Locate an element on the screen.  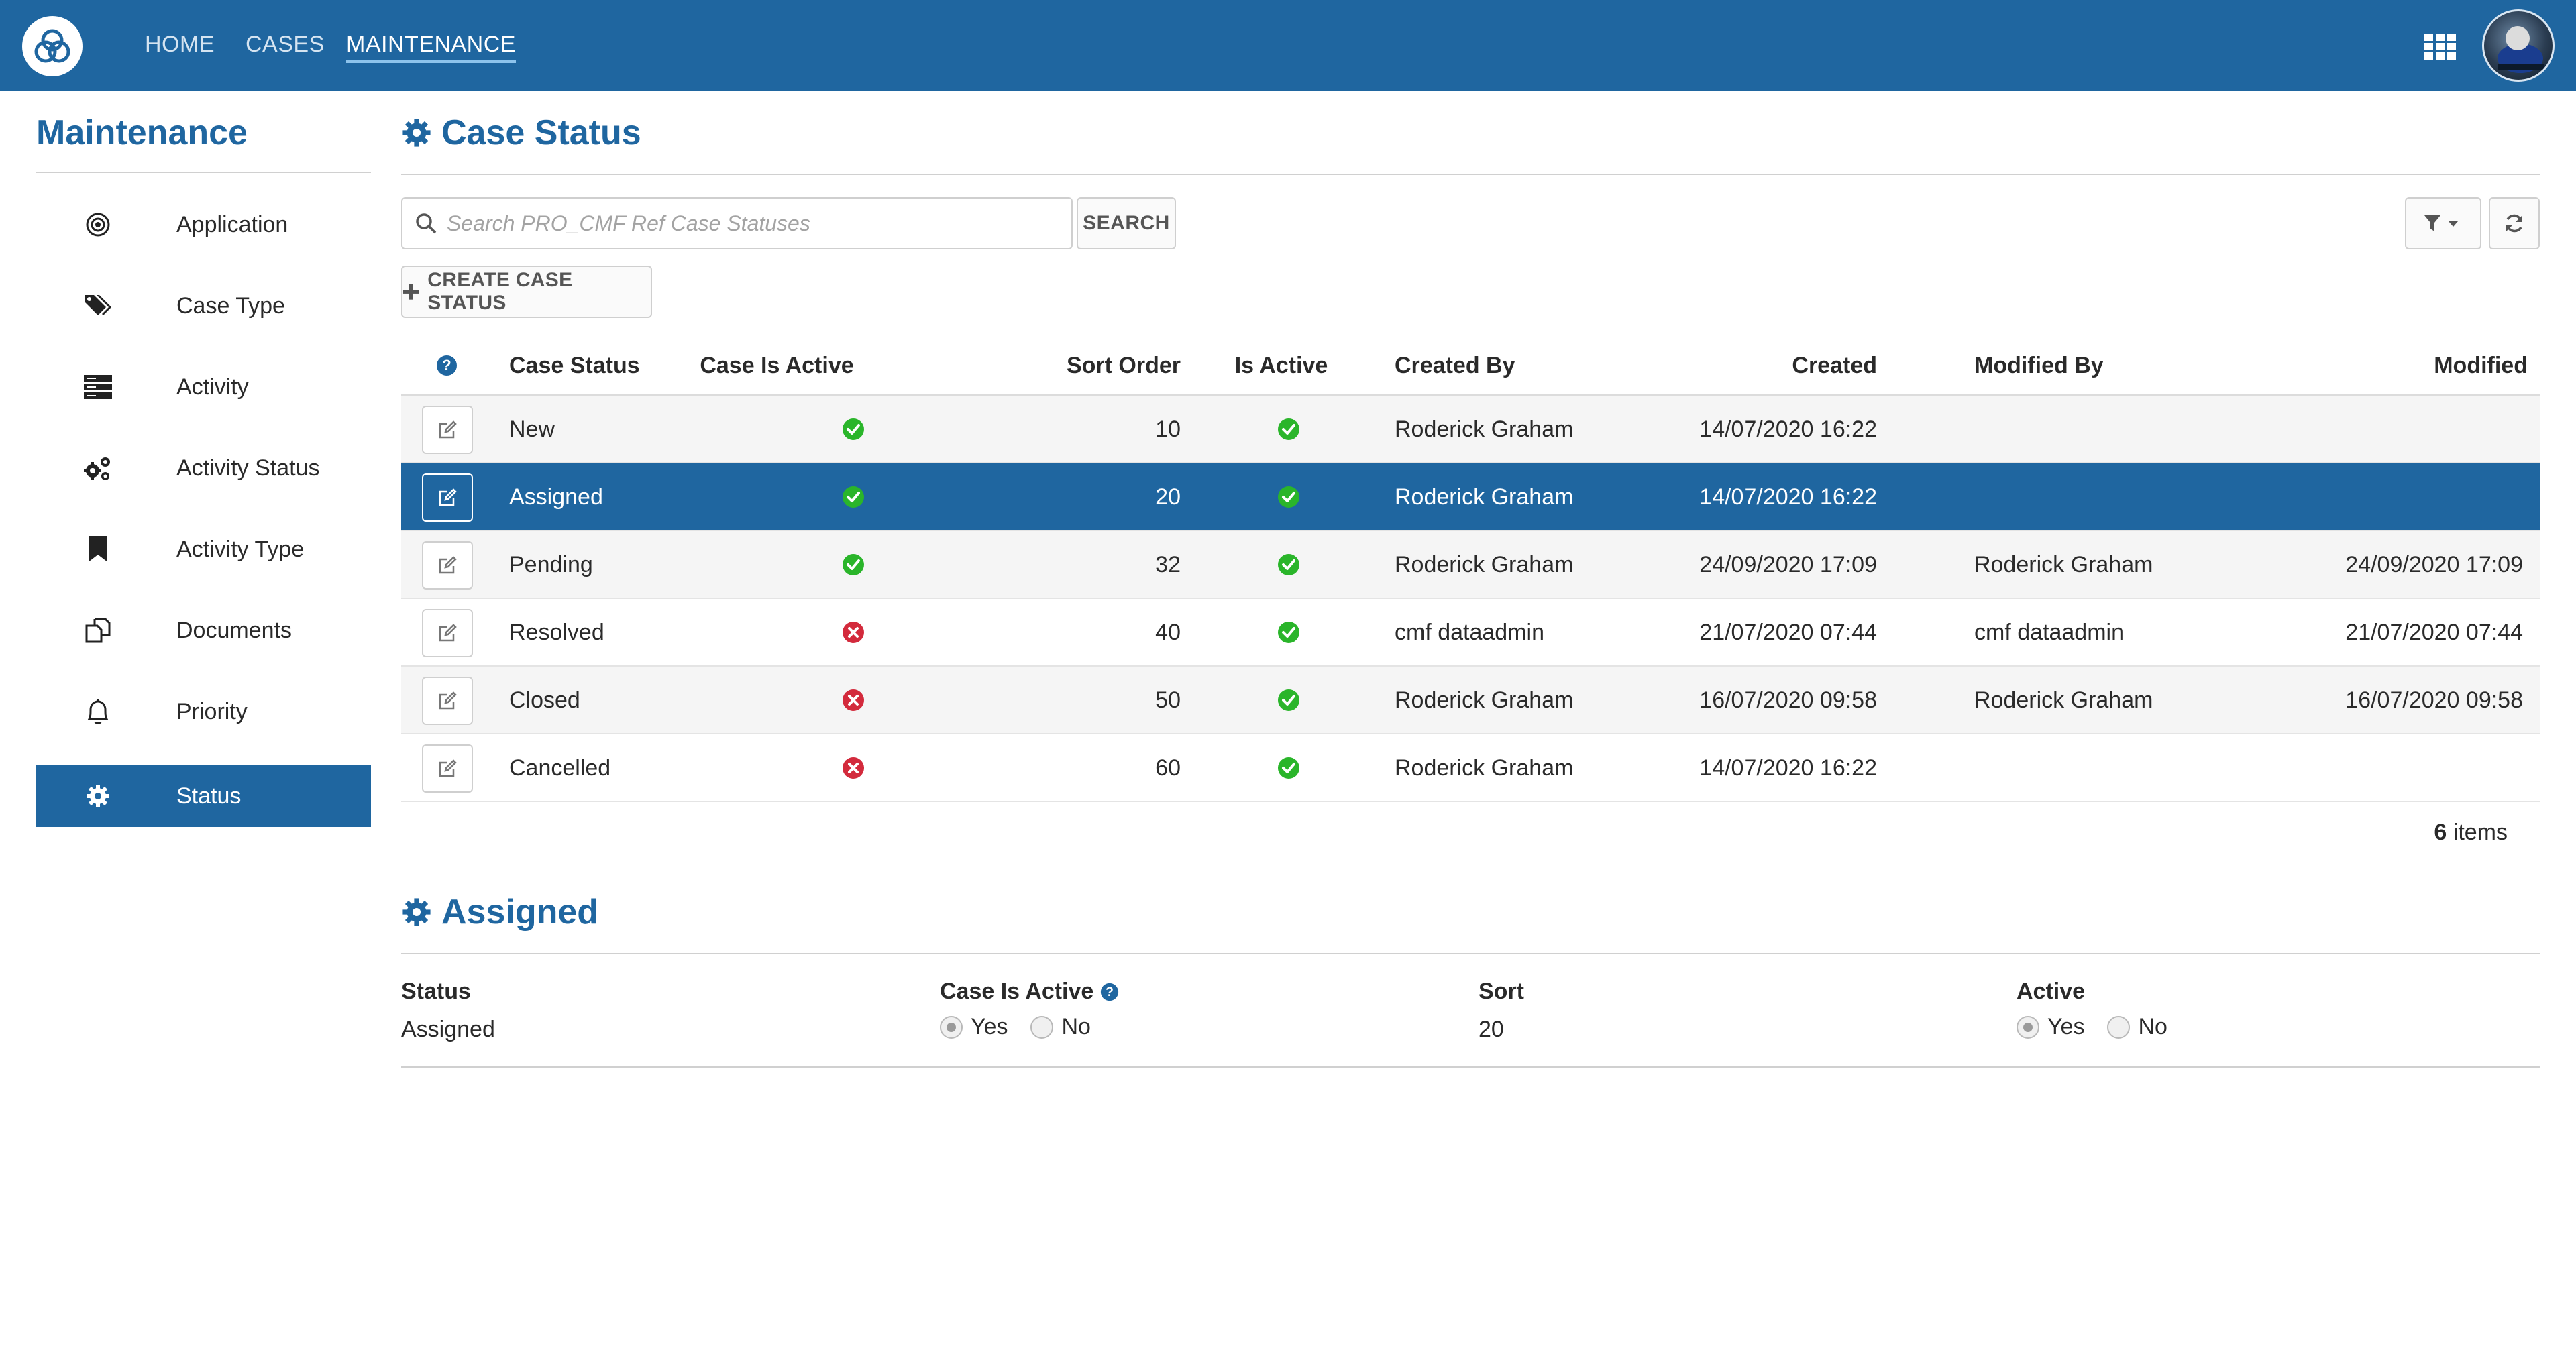
sort-label: Sort is located at coordinates (1501, 991).